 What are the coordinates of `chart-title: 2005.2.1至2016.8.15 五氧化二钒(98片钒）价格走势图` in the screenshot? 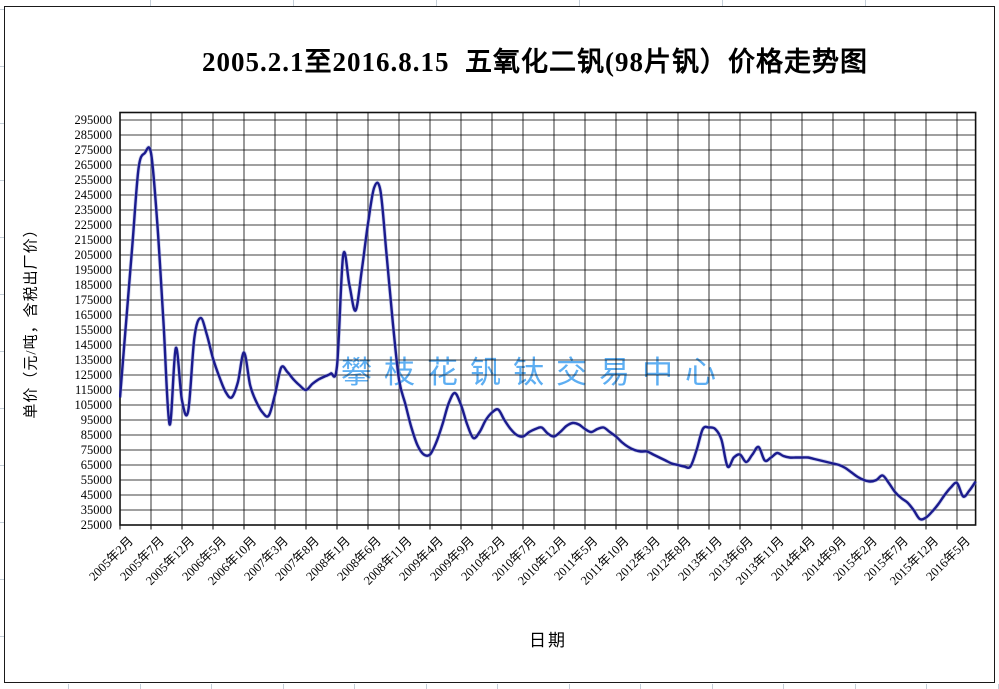 It's located at (535, 62).